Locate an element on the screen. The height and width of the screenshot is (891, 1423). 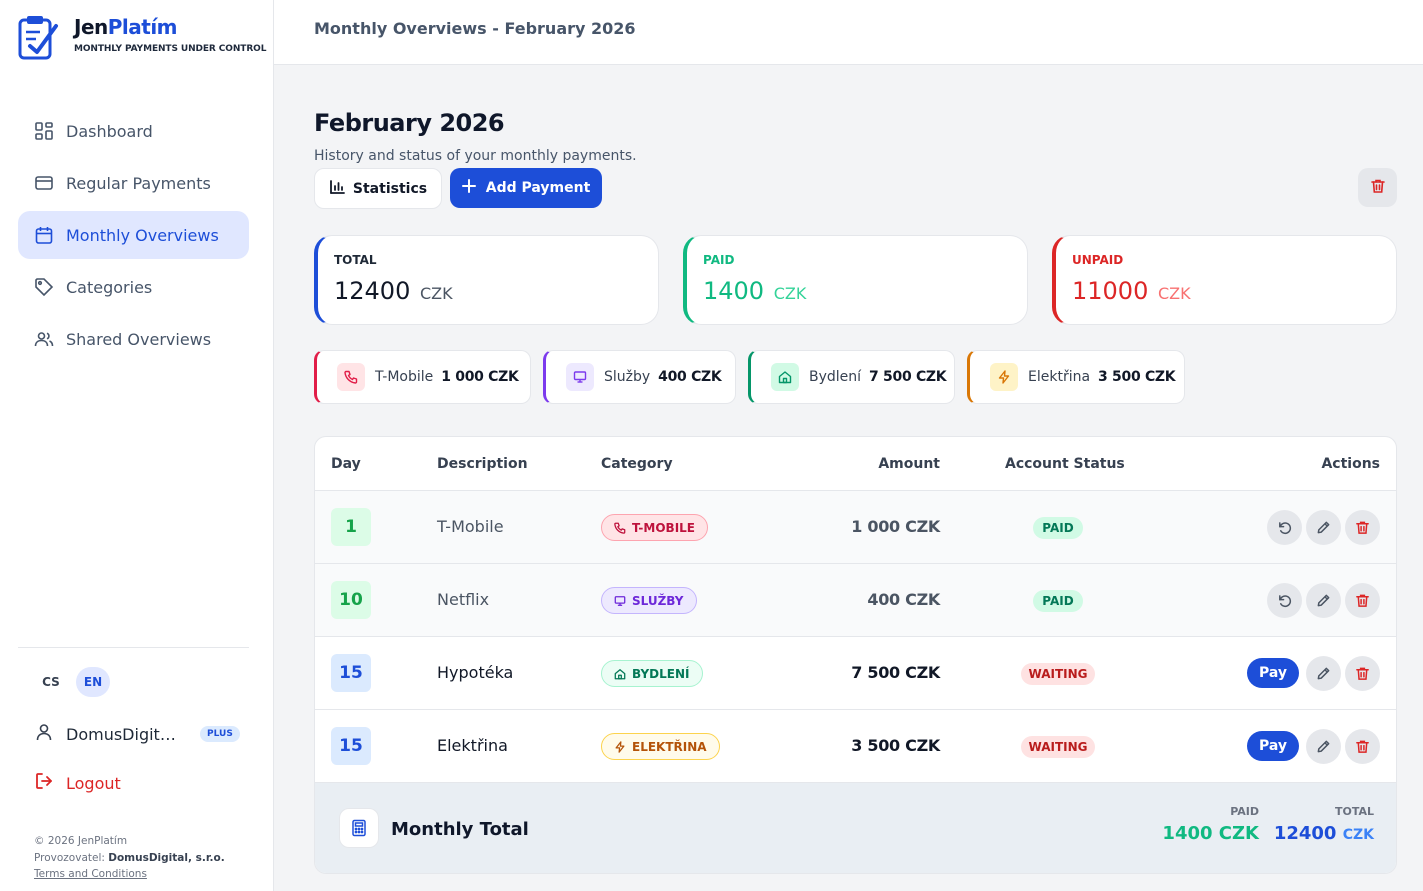
logout-button: Logout is located at coordinates (77, 783).